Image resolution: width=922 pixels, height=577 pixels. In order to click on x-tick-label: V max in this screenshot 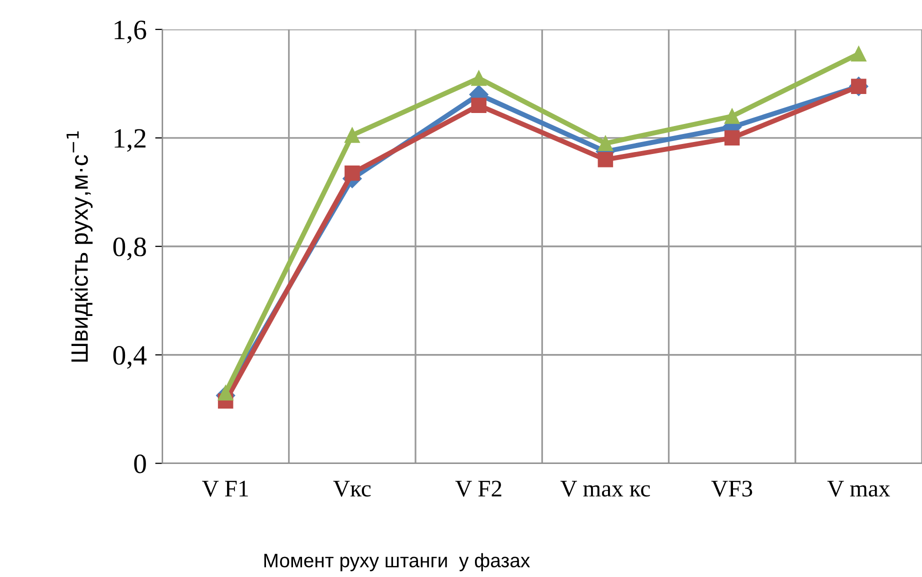, I will do `click(858, 488)`.